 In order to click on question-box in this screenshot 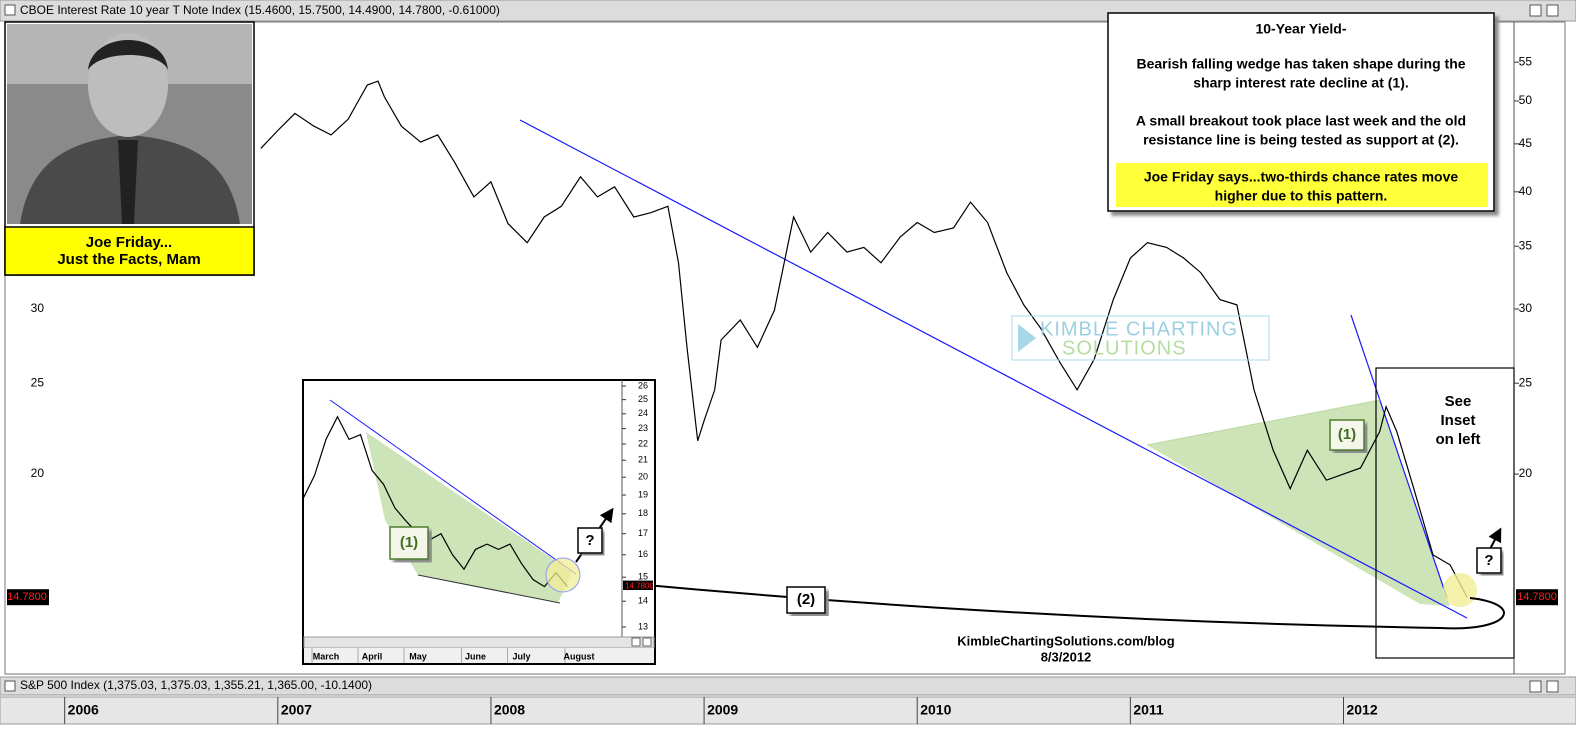, I will do `click(1489, 560)`.